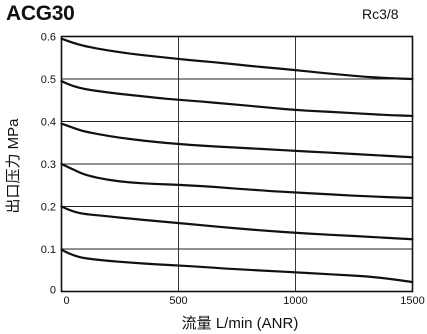 The image size is (427, 334). I want to click on x-tick-label: 1500, so click(412, 301).